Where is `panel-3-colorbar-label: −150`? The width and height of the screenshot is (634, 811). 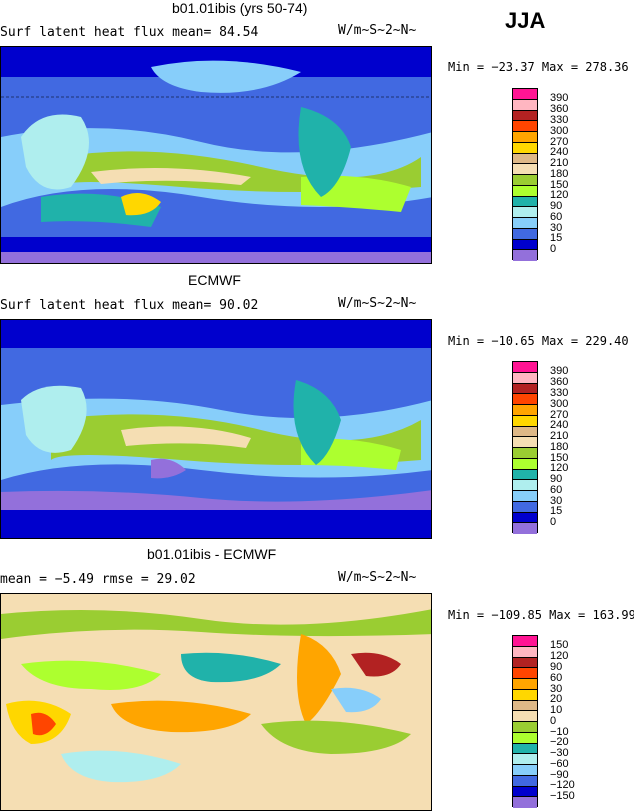 panel-3-colorbar-label: −150 is located at coordinates (562, 796).